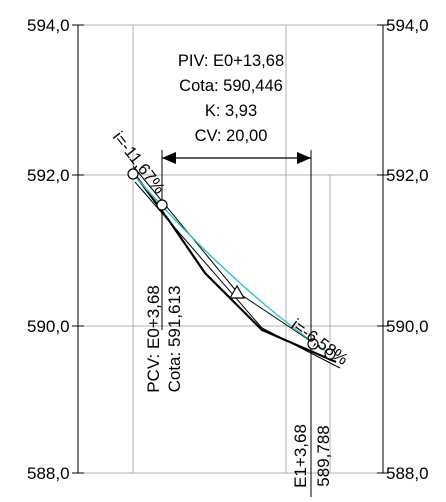 The height and width of the screenshot is (502, 446). I want to click on start-circle-marker, so click(133, 174).